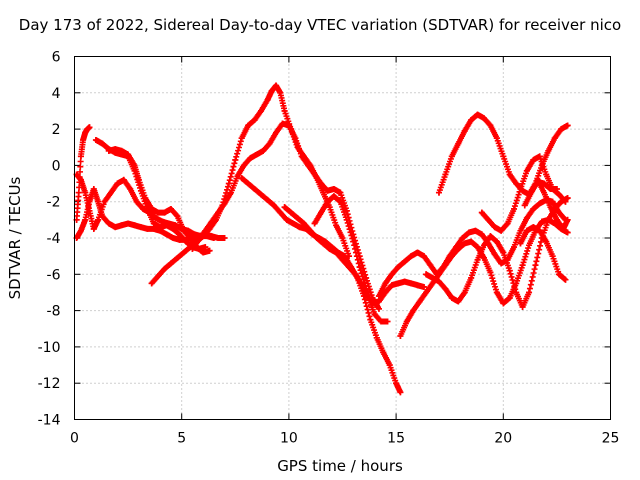 Image resolution: width=640 pixels, height=480 pixels. I want to click on y-tick-label: -8, so click(54, 312).